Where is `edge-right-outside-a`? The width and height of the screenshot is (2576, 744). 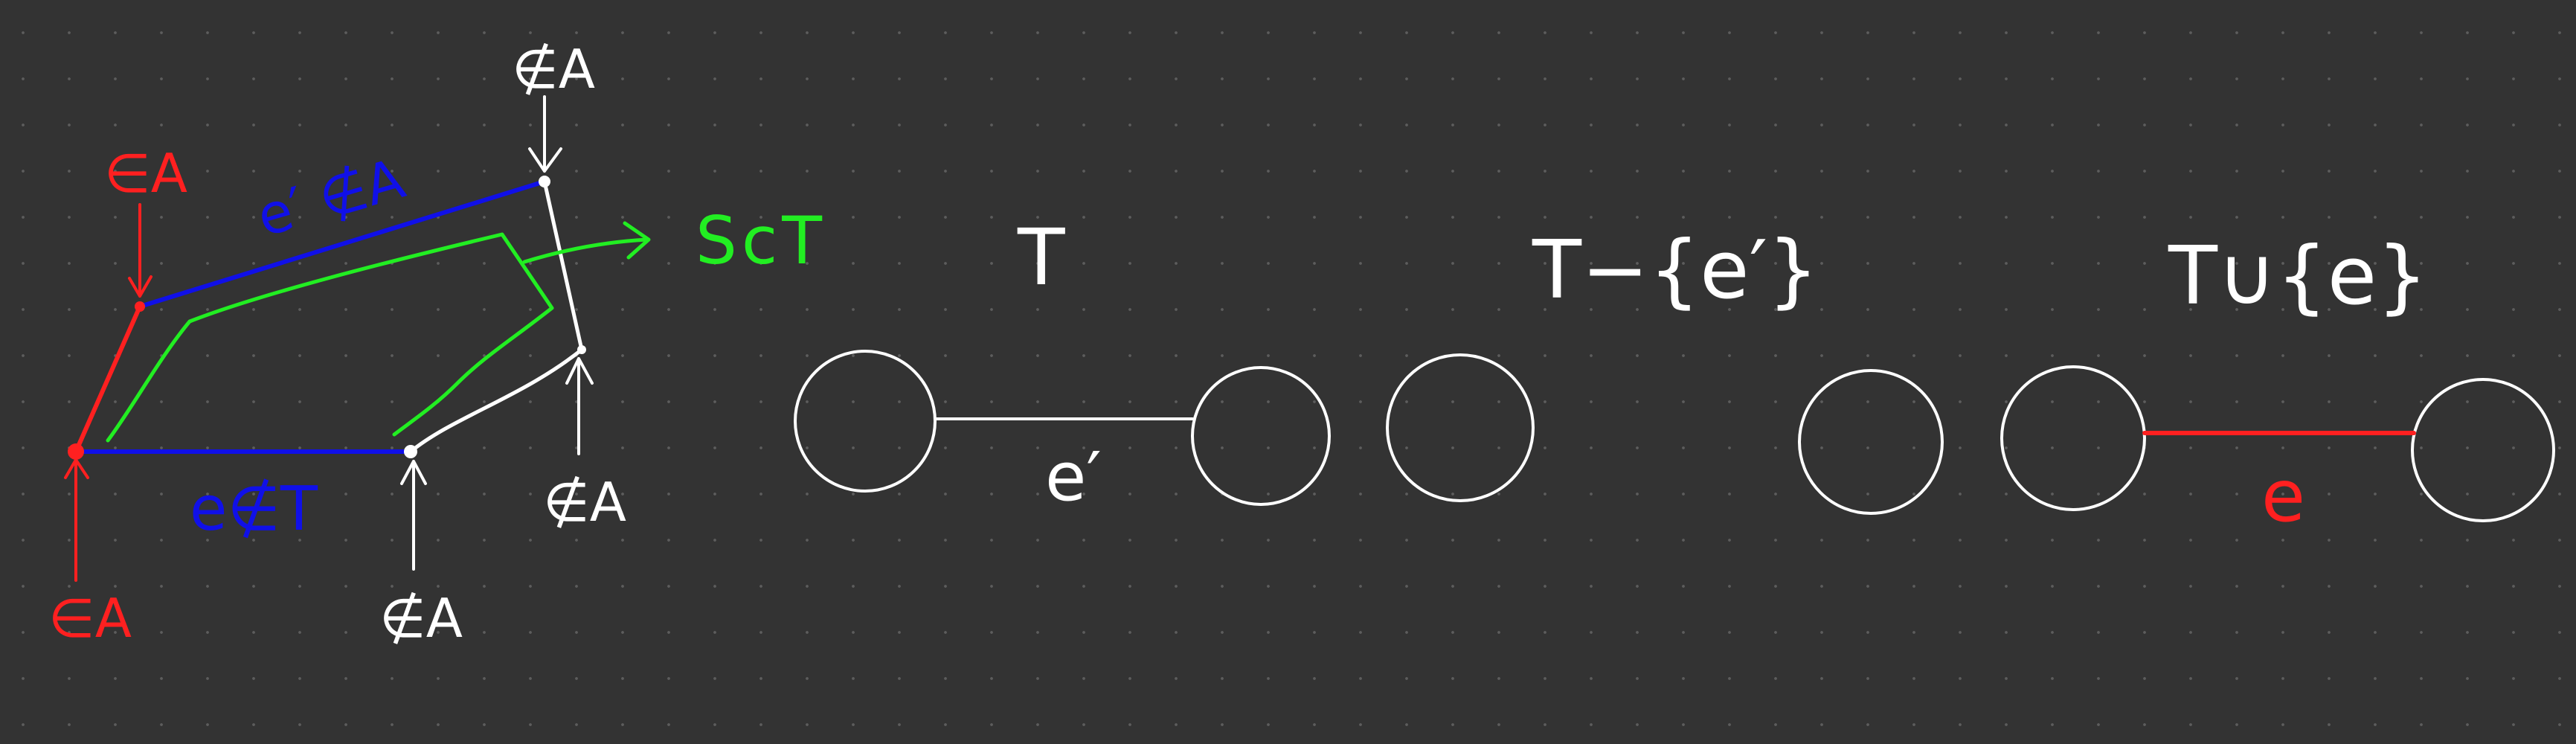 edge-right-outside-a is located at coordinates (563, 265).